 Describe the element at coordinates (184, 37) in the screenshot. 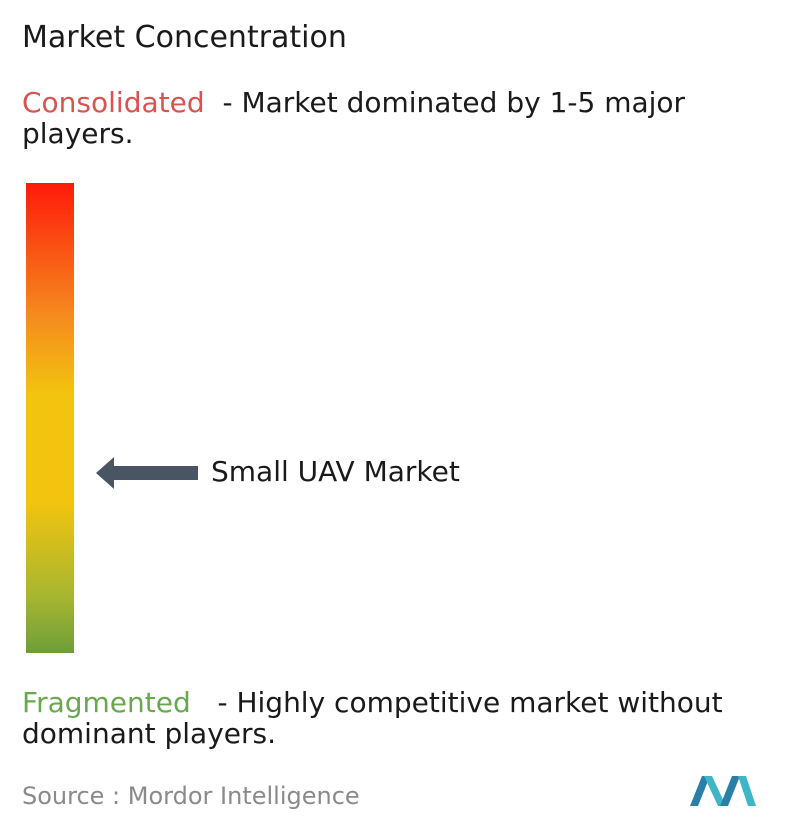

I see `title: Market Concentration` at that location.